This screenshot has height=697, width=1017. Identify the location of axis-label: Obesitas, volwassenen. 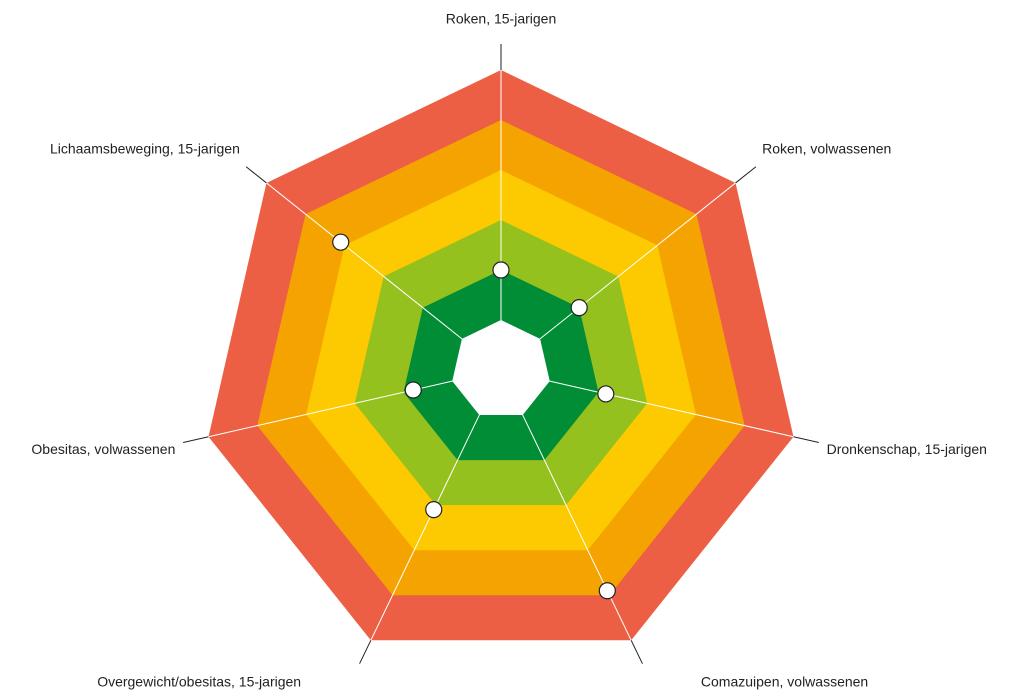
(103, 449).